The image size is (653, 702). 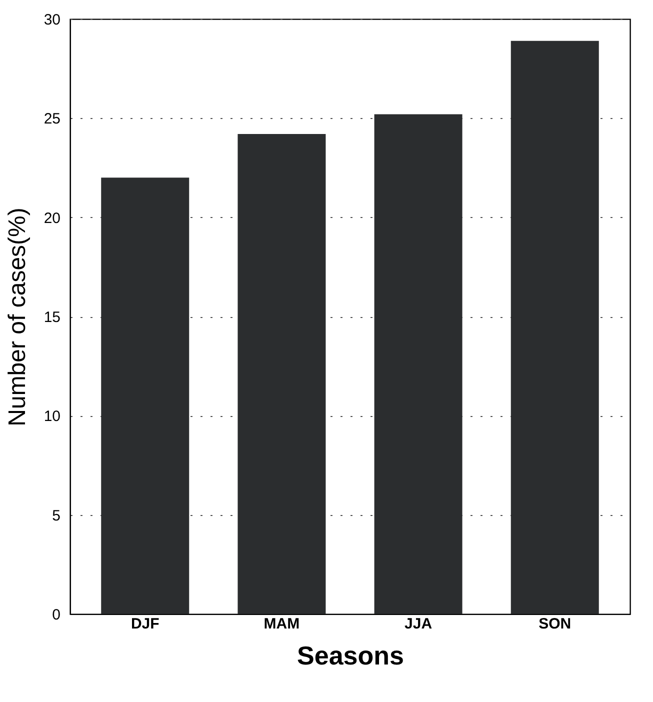 What do you see at coordinates (555, 624) in the screenshot?
I see `x-tick-label: SON` at bounding box center [555, 624].